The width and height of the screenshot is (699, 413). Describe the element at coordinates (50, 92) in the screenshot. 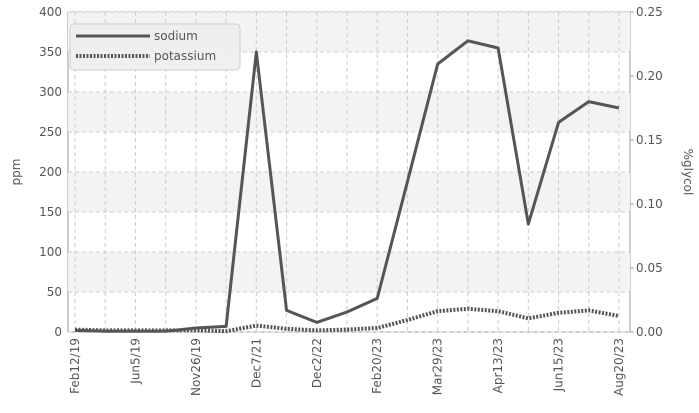

I see `y-tick-label: 300` at that location.